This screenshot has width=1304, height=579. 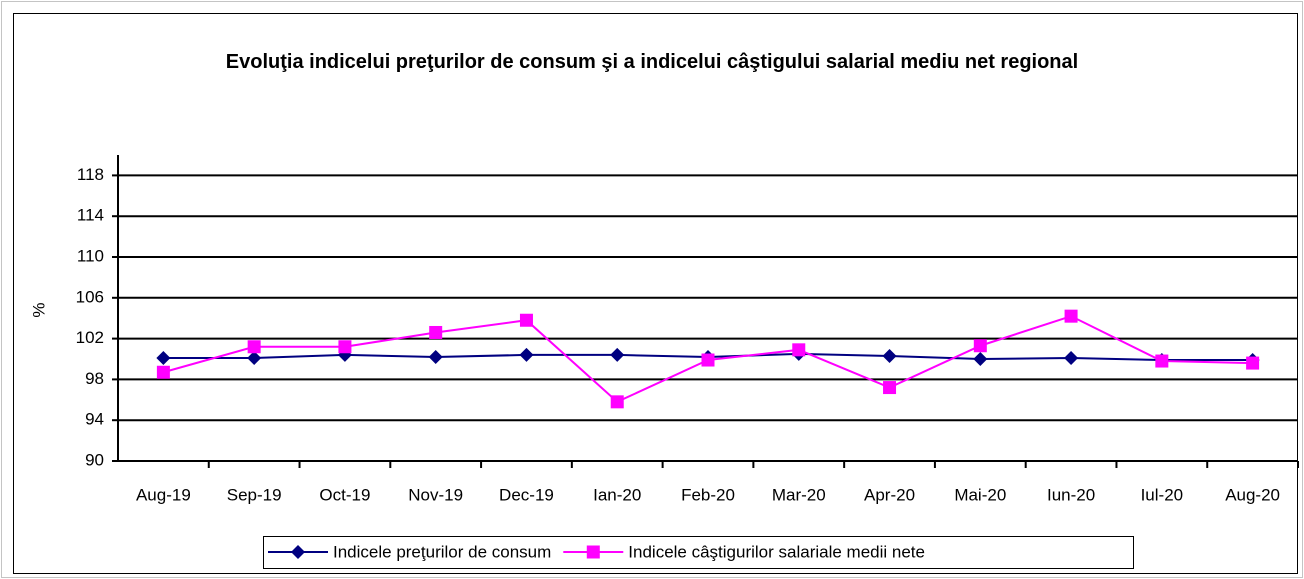 What do you see at coordinates (889, 494) in the screenshot?
I see `x-tick-label: Apr-20` at bounding box center [889, 494].